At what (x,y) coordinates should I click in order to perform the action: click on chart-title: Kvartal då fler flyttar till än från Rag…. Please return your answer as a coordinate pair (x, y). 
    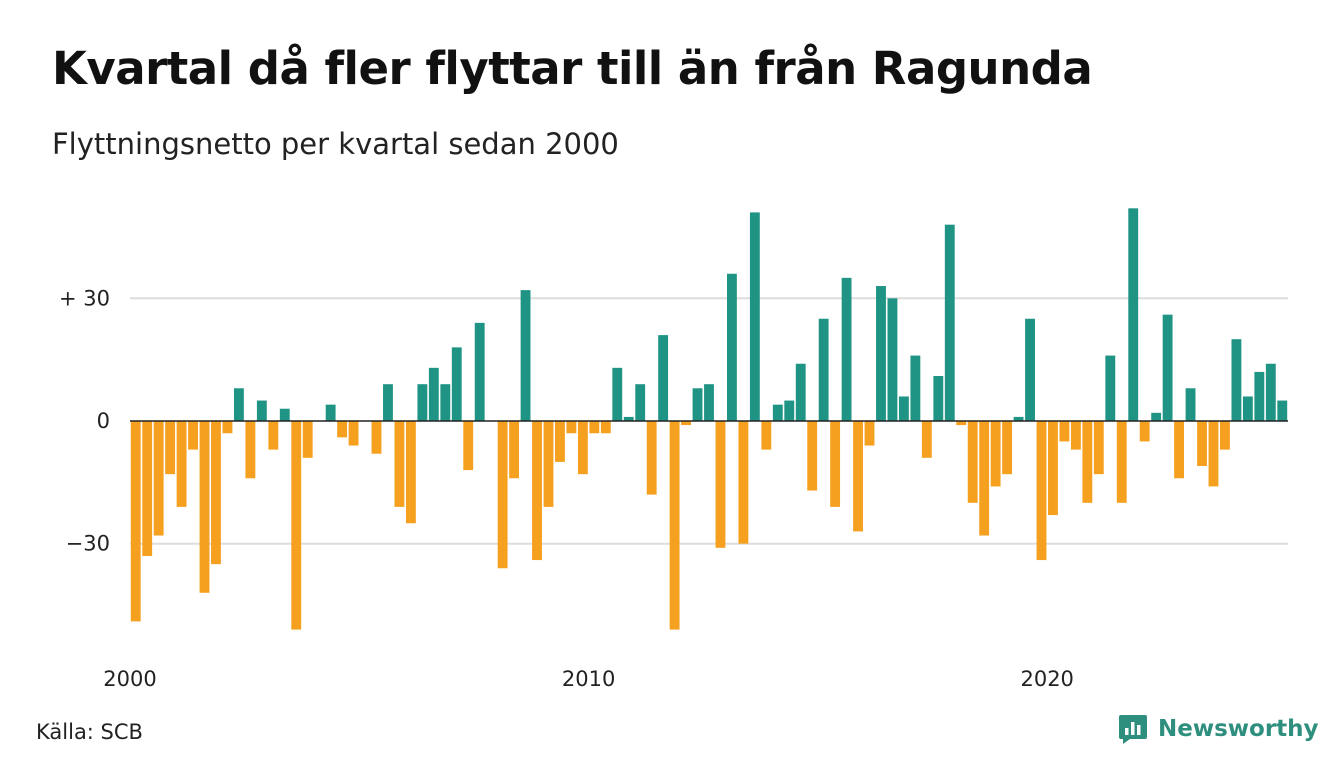
    Looking at the image, I should click on (572, 68).